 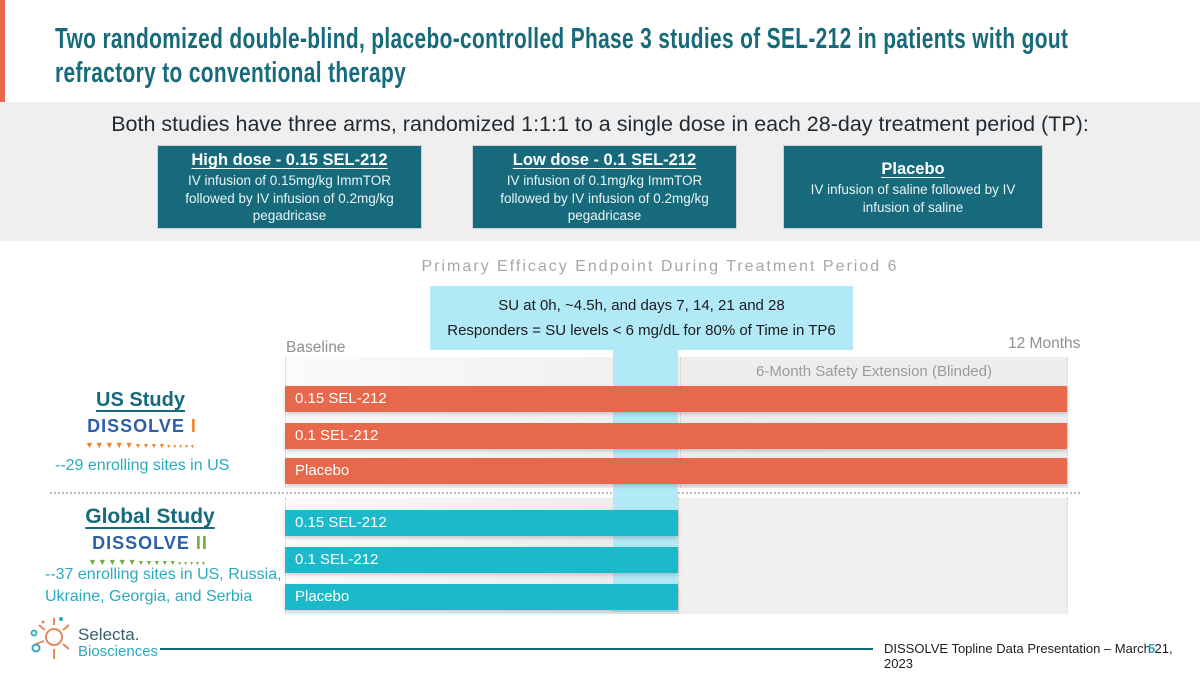 I want to click on global-six-month-gridline, so click(x=678, y=556).